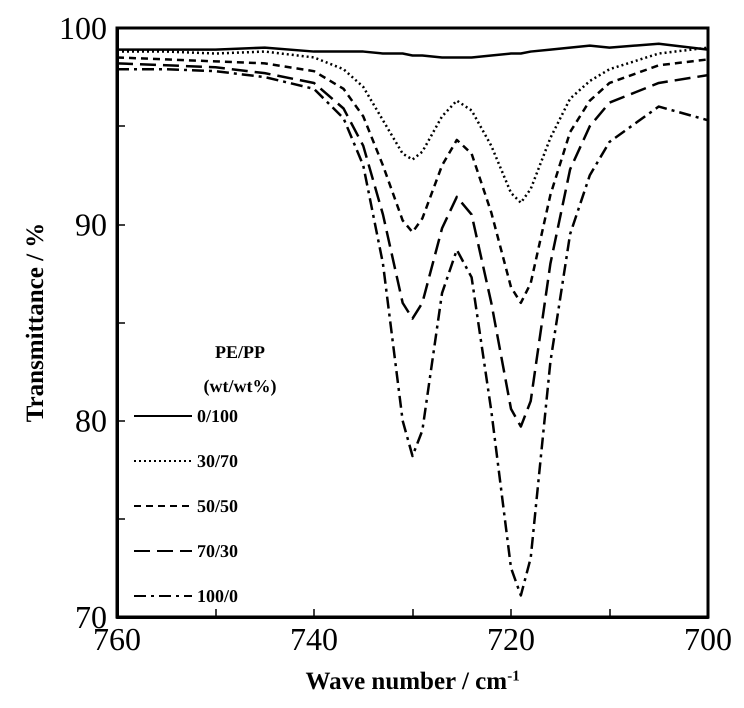 The width and height of the screenshot is (744, 708). Describe the element at coordinates (217, 506) in the screenshot. I see `legend-label: 50/50` at that location.